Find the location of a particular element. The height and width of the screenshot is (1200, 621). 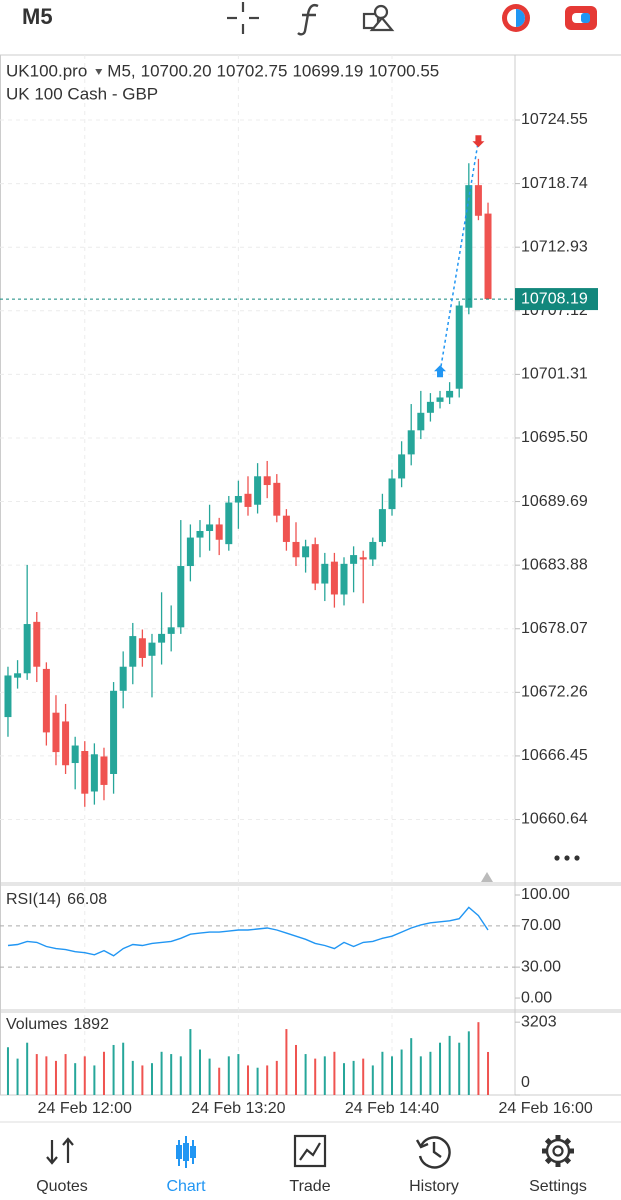

indicators-icon is located at coordinates (308, 19).